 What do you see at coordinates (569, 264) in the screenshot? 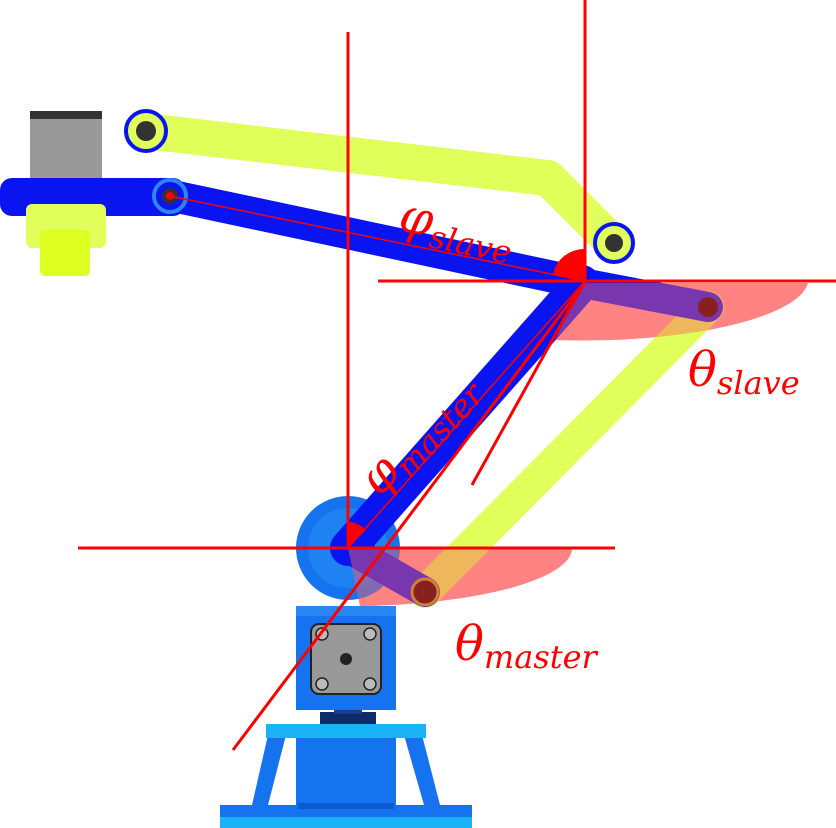
I see `phi-slave-wedge` at bounding box center [569, 264].